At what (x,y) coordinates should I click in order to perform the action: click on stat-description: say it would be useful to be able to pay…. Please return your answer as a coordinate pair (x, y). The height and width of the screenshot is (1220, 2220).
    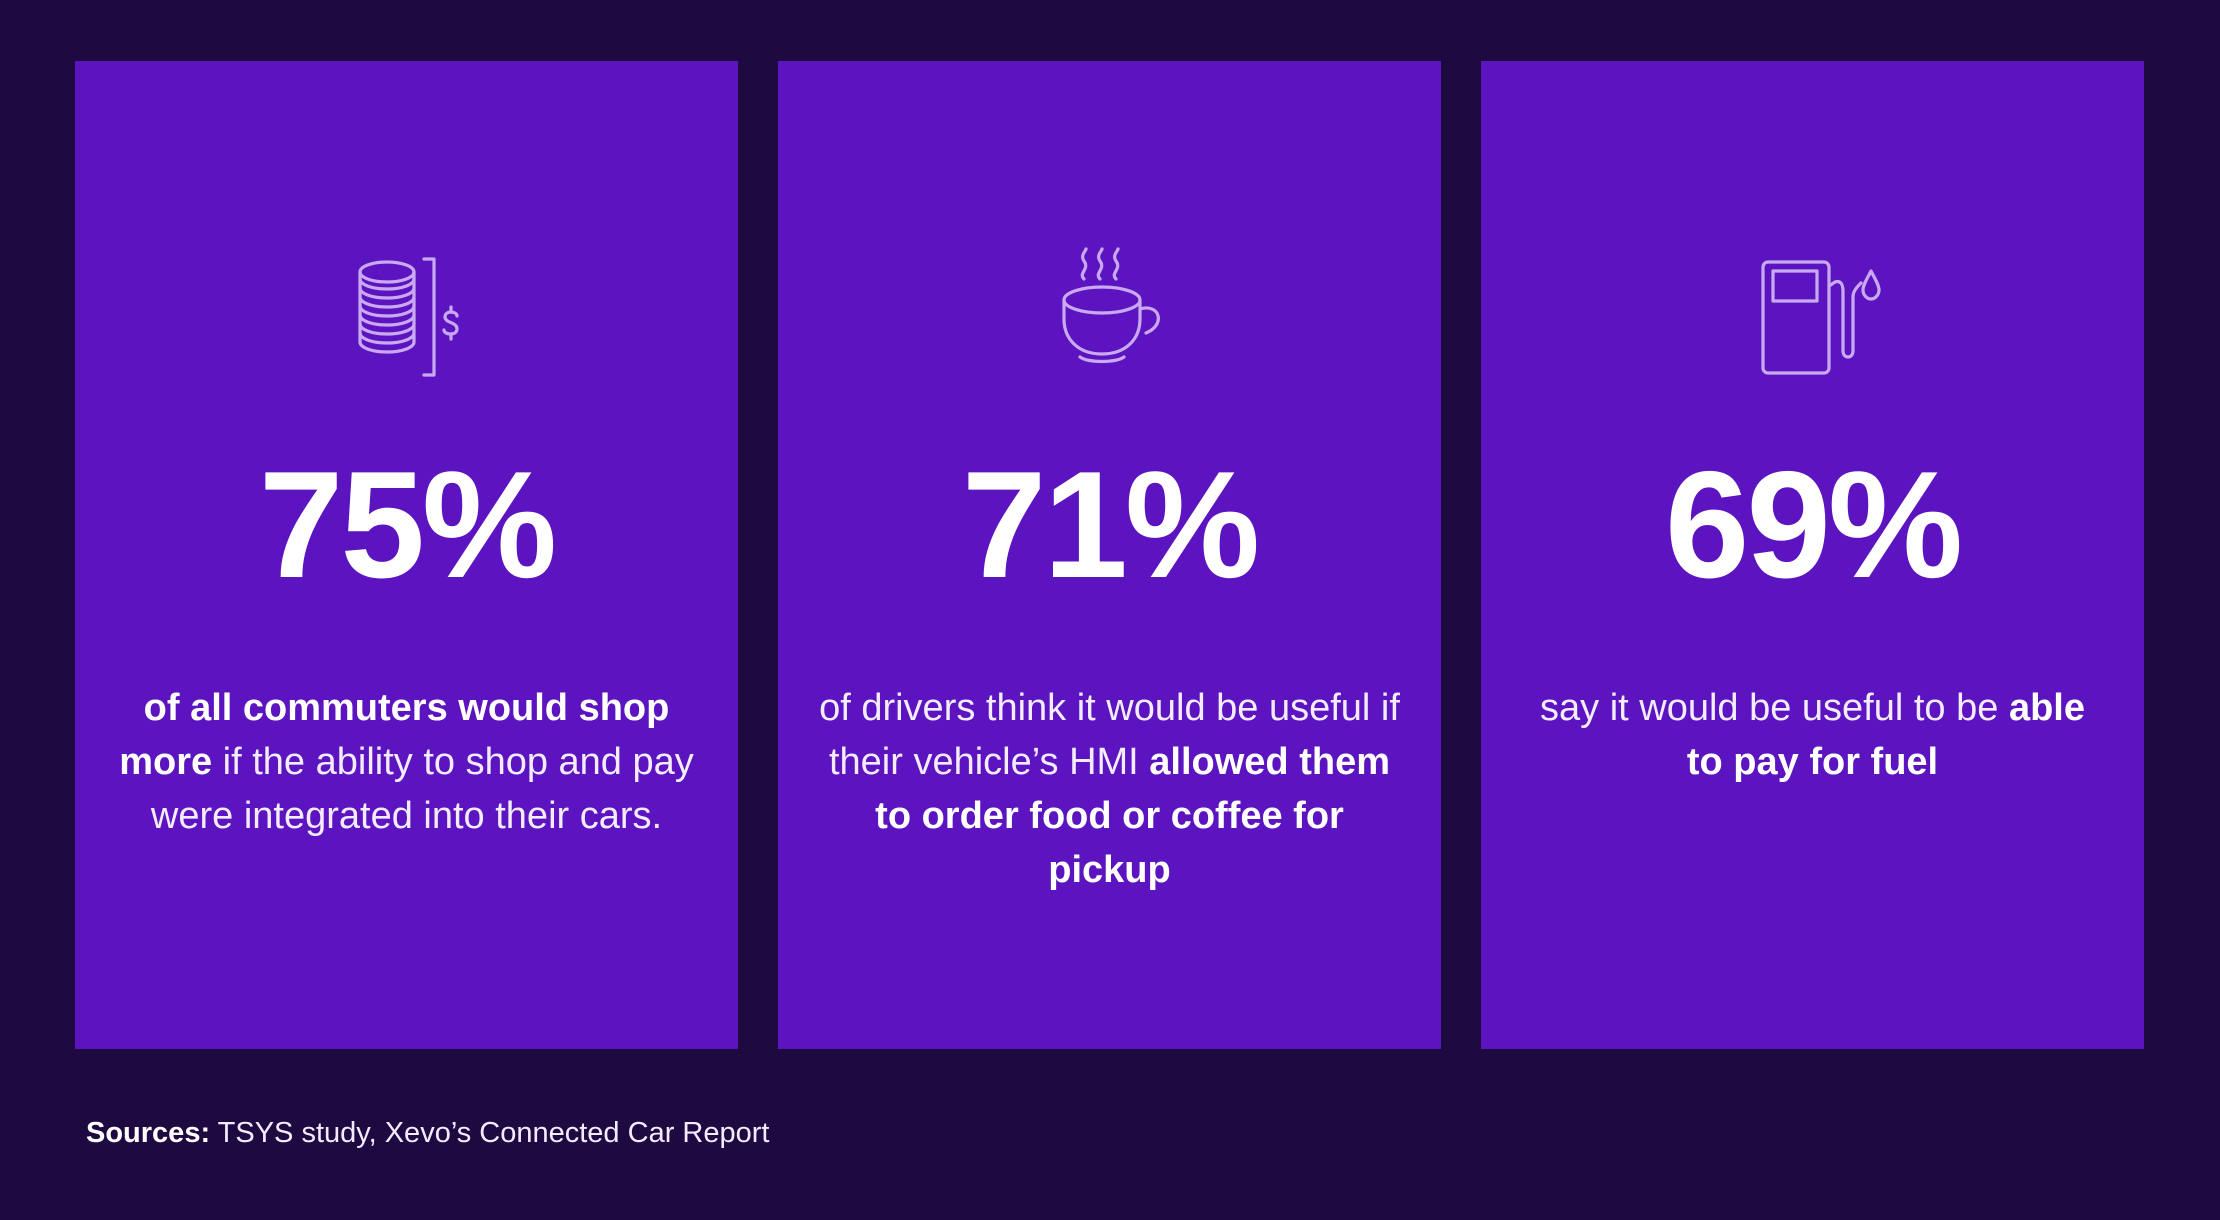
    Looking at the image, I should click on (1812, 735).